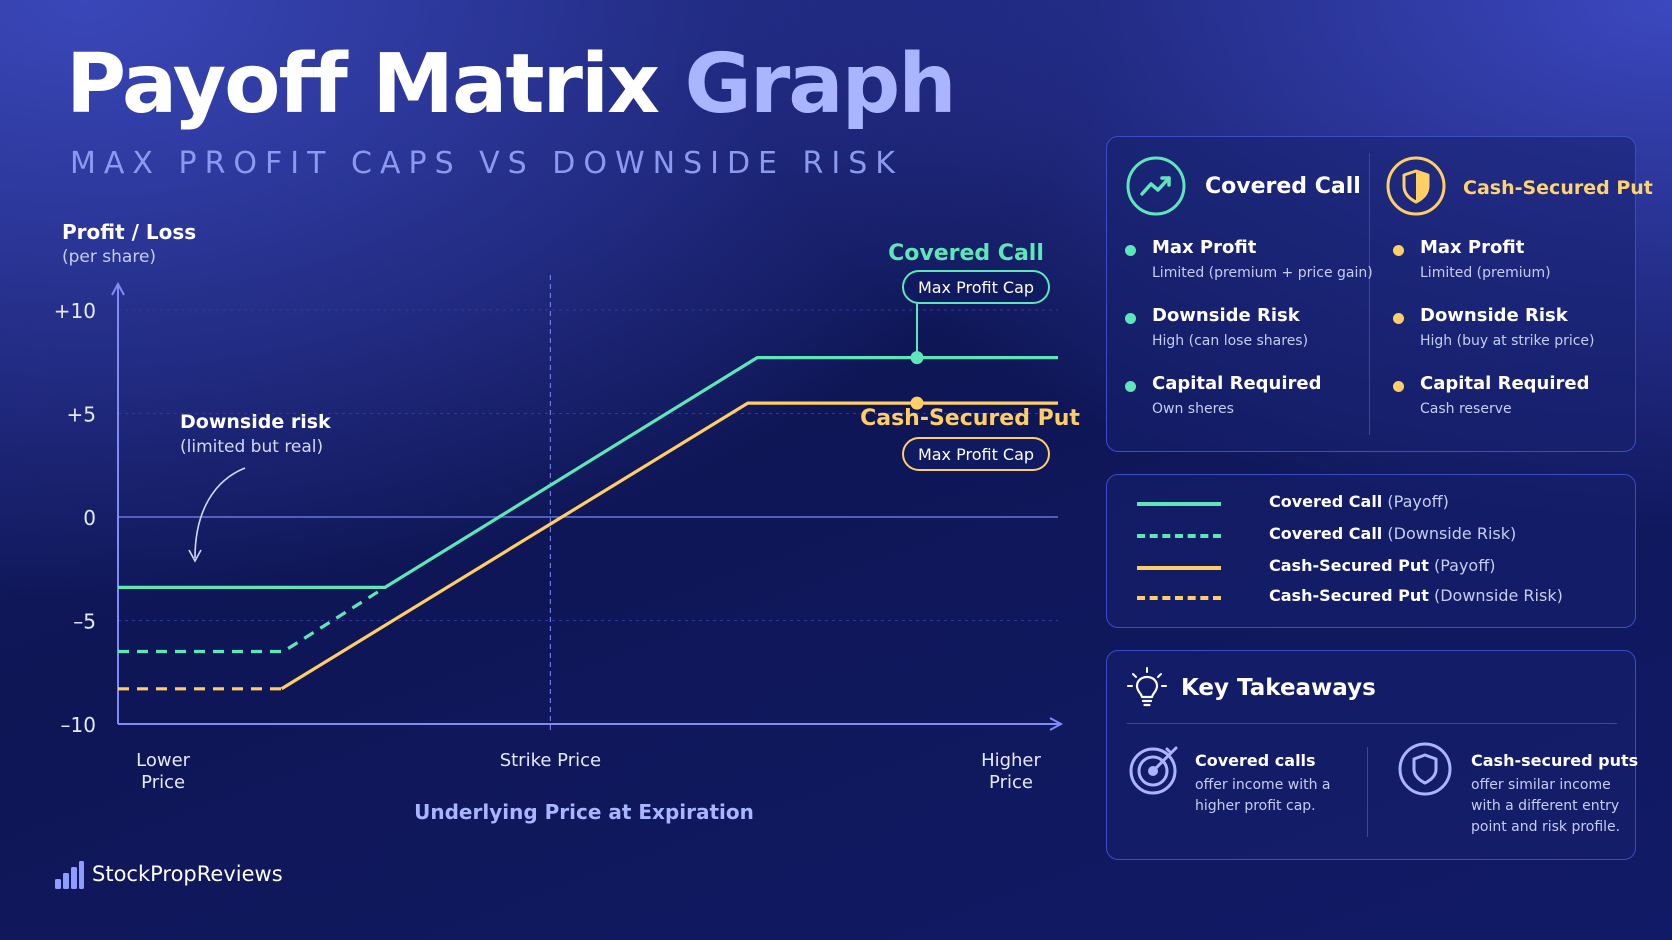 This screenshot has height=940, width=1672. What do you see at coordinates (129, 232) in the screenshot?
I see `y-axis-title: Profit / Loss` at bounding box center [129, 232].